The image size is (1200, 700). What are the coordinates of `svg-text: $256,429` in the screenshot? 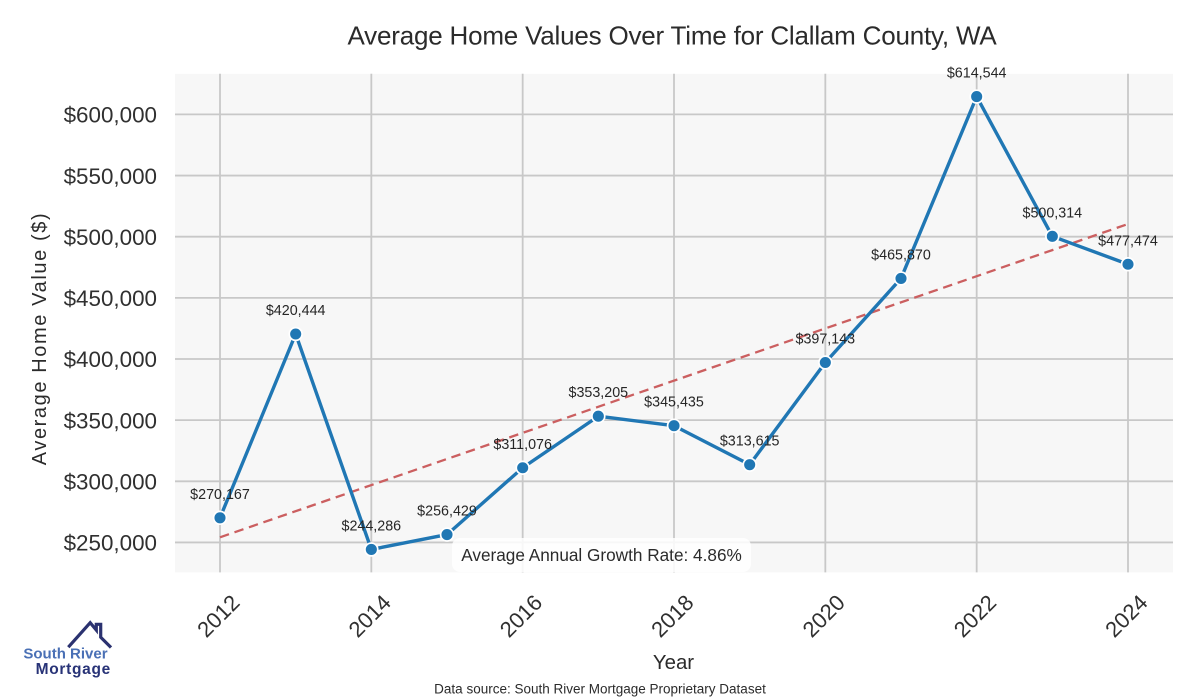 It's located at (447, 512).